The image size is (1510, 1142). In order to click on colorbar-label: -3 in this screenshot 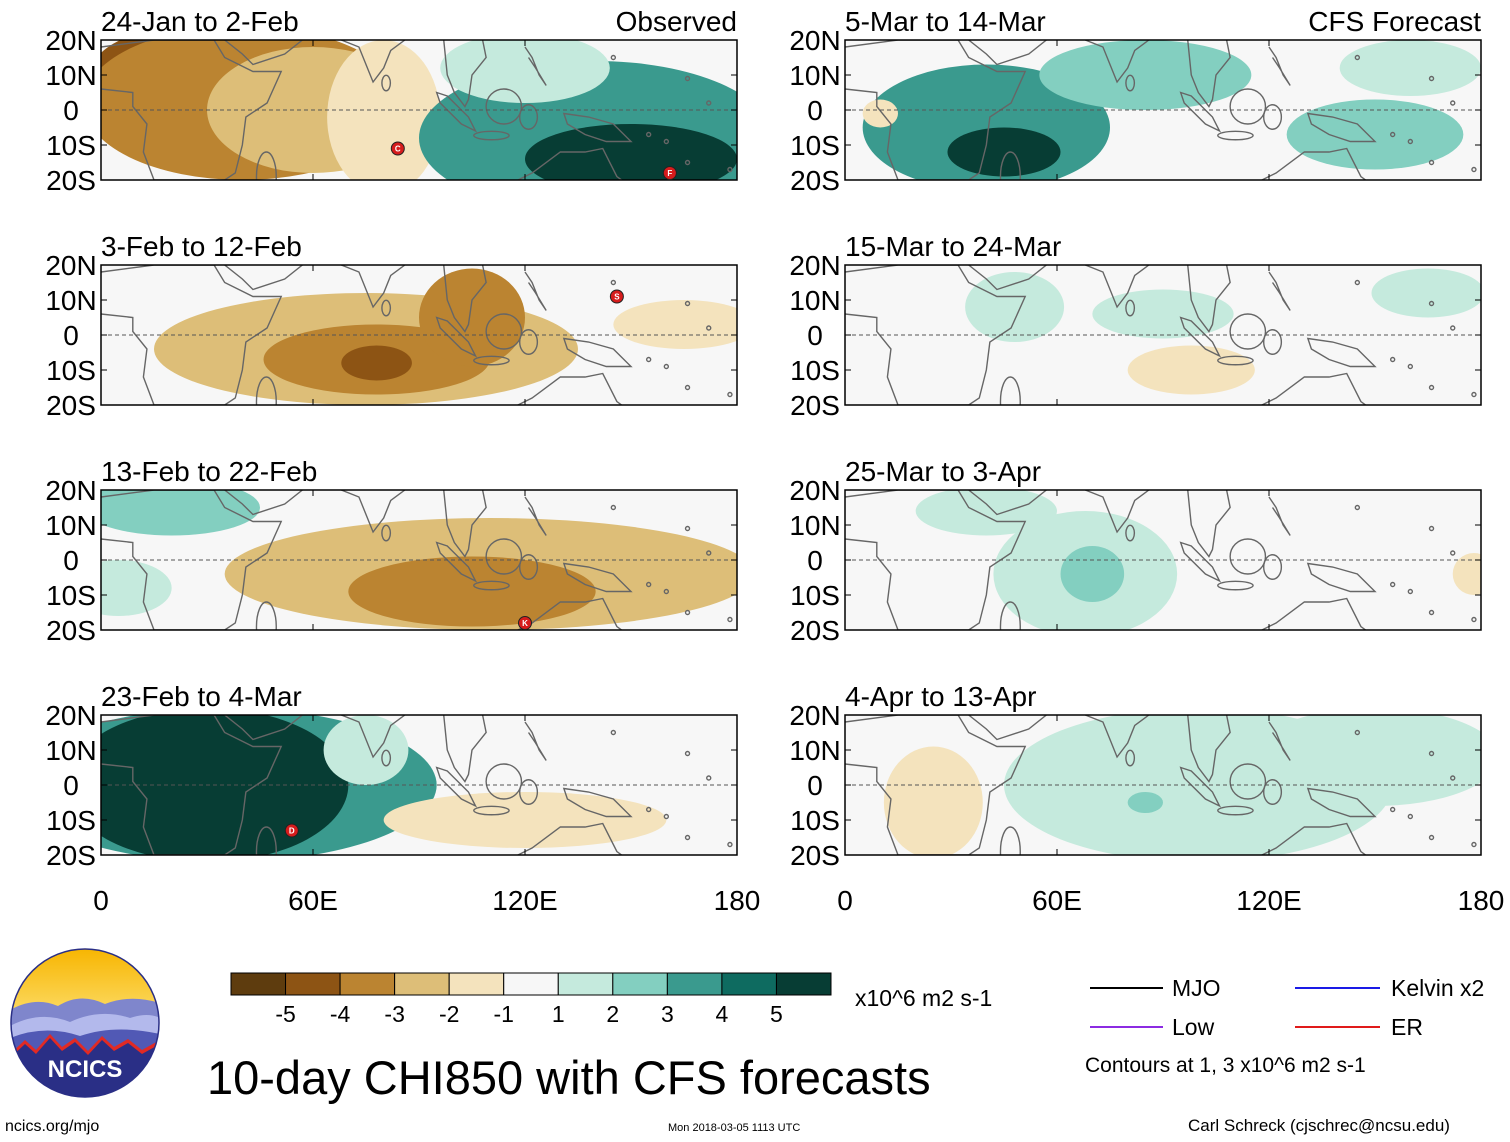, I will do `click(394, 1014)`.